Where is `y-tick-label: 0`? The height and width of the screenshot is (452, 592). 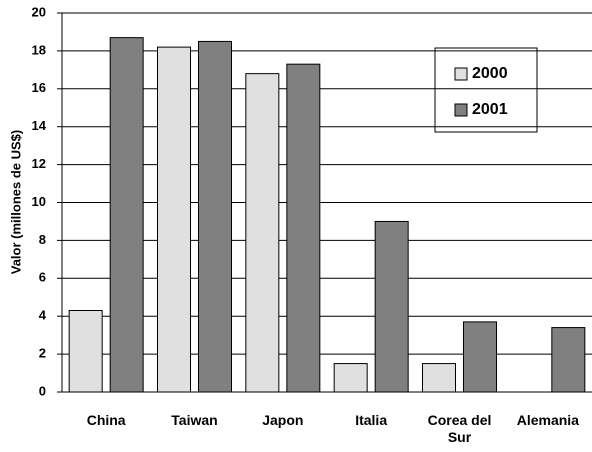
y-tick-label: 0 is located at coordinates (42, 390).